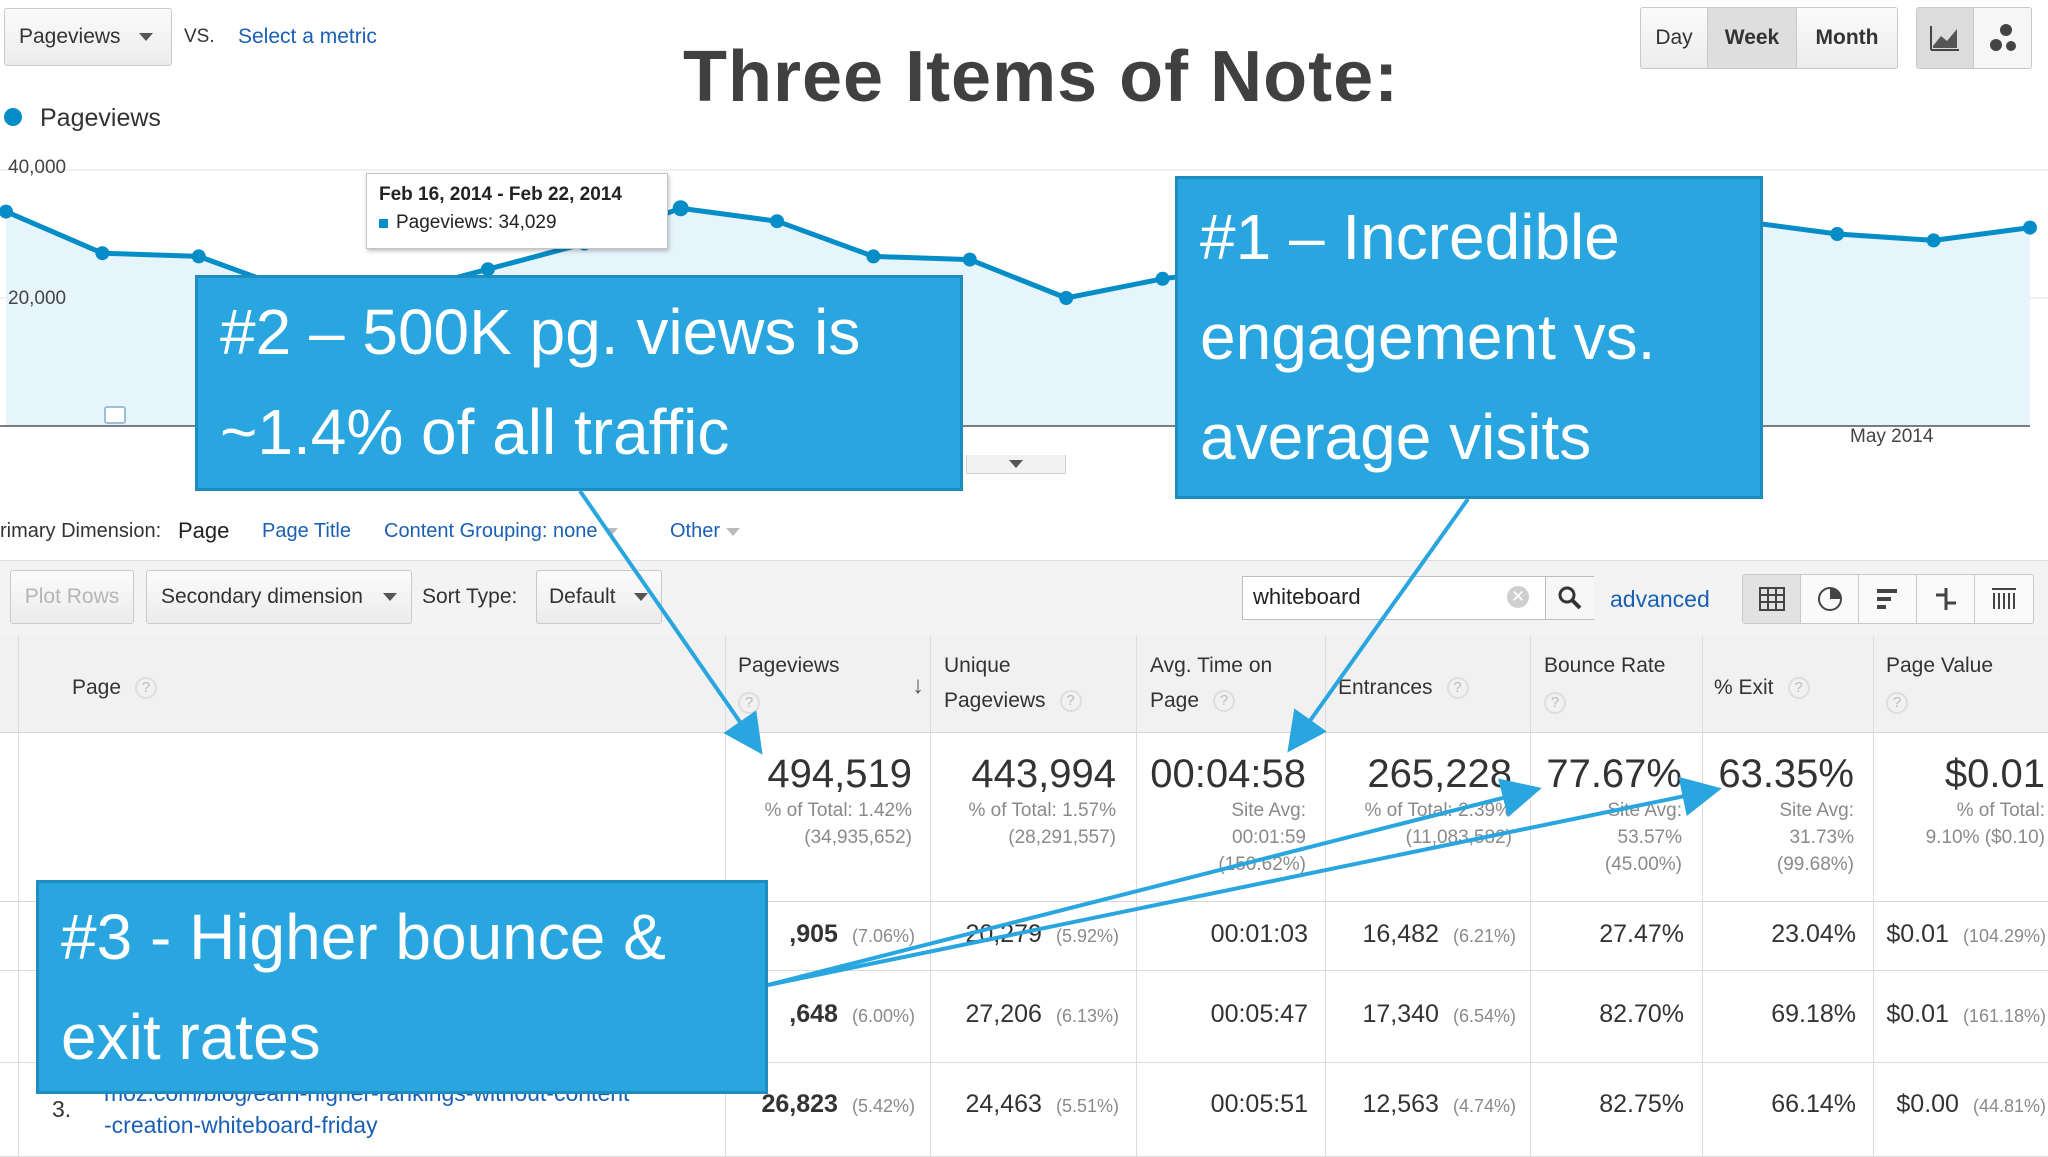 This screenshot has width=2048, height=1157. I want to click on tooltip-swatch, so click(383, 223).